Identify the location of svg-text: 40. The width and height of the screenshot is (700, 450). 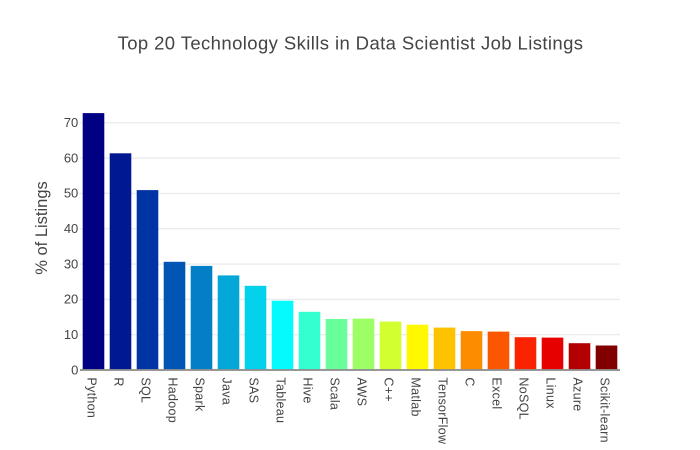
(71, 228).